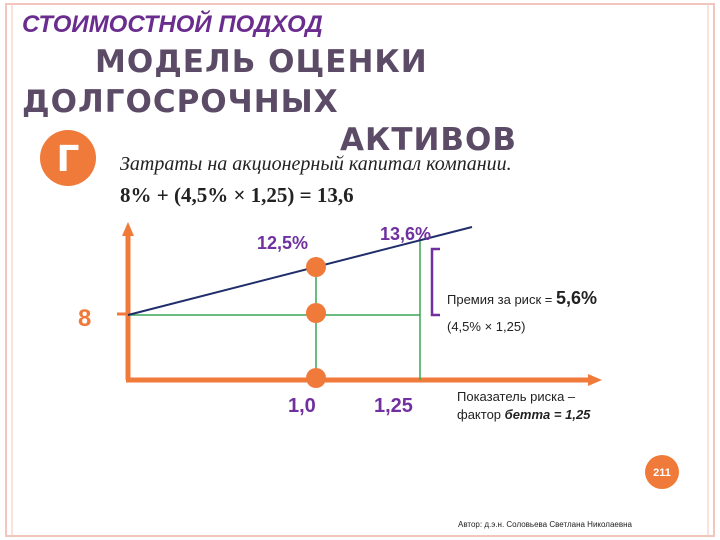 The width and height of the screenshot is (720, 540). What do you see at coordinates (499, 299) in the screenshot?
I see `premium-text: Премия за риск =` at bounding box center [499, 299].